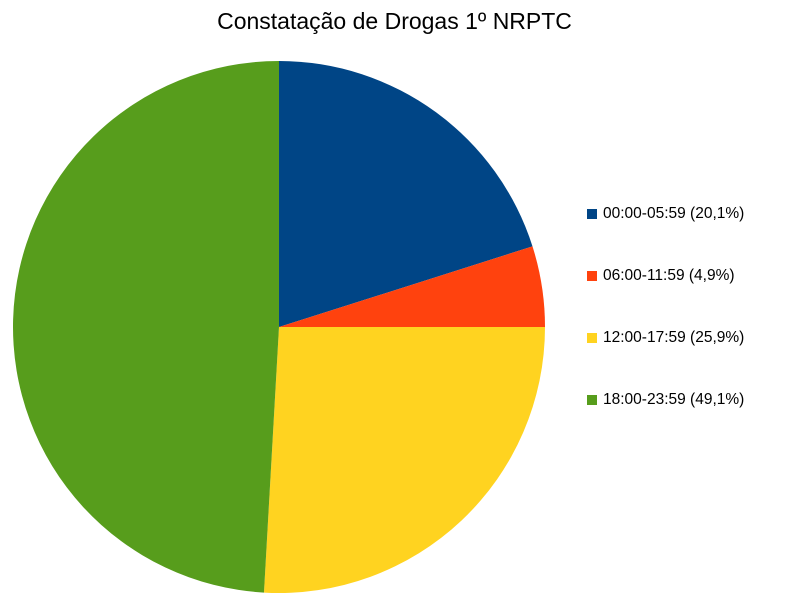 The width and height of the screenshot is (789, 594). What do you see at coordinates (669, 275) in the screenshot?
I see `legend-label: 06:00-11:59 (4,9%)` at bounding box center [669, 275].